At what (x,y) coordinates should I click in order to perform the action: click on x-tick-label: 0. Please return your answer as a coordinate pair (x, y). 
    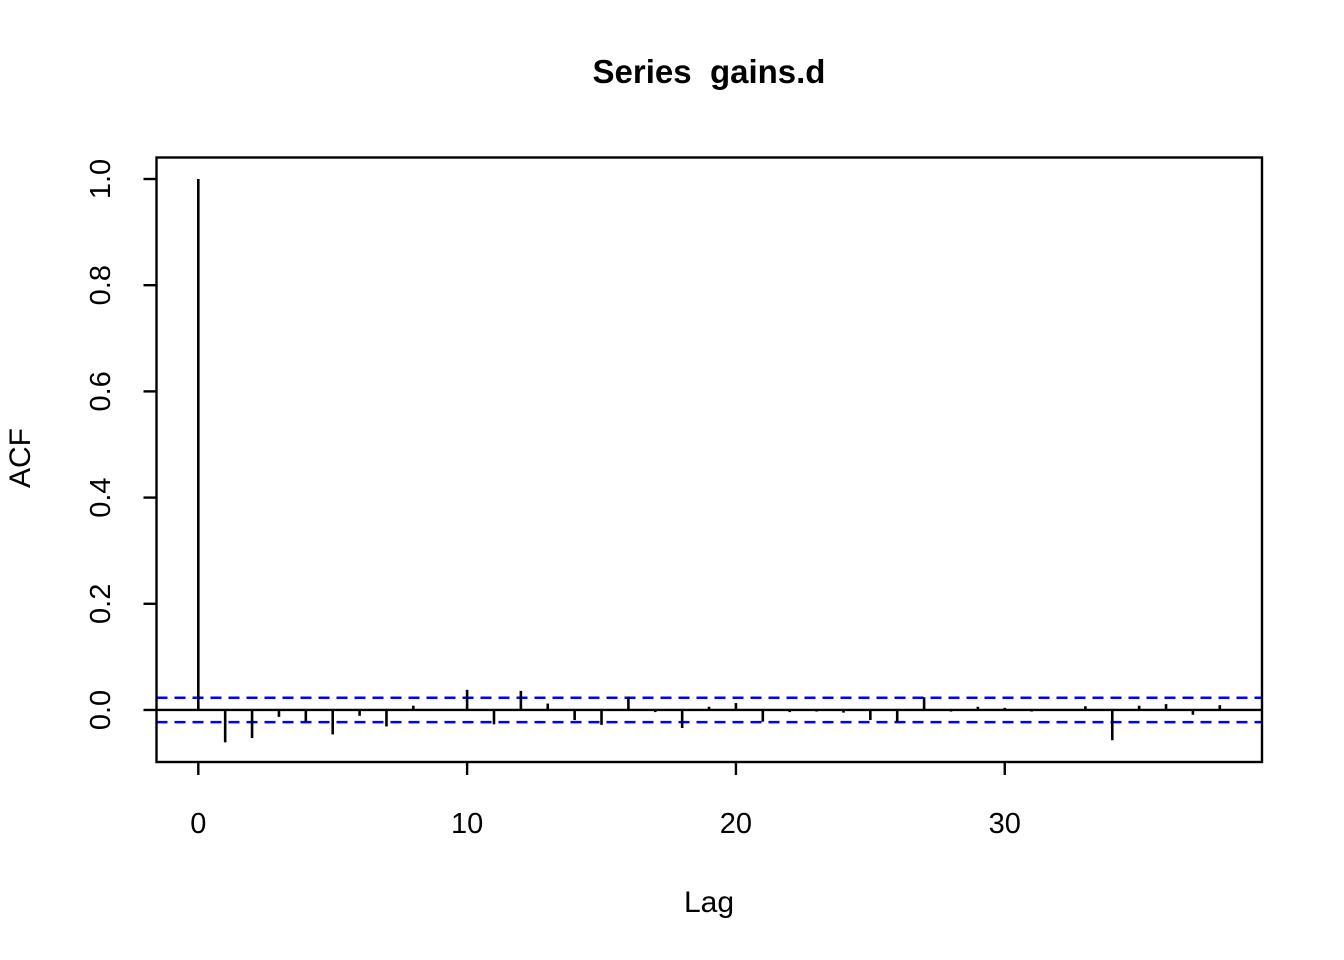
    Looking at the image, I should click on (198, 824).